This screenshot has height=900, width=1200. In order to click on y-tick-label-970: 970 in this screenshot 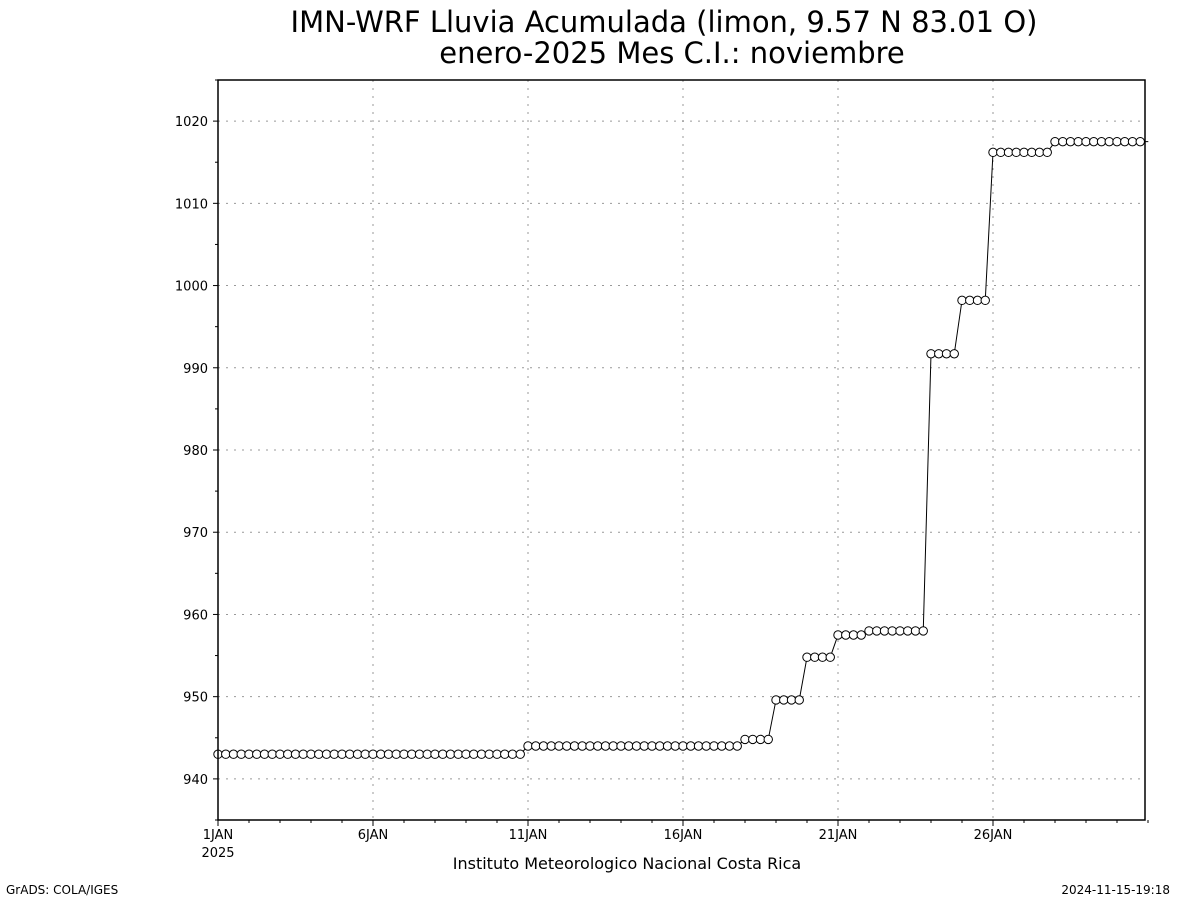, I will do `click(195, 533)`.